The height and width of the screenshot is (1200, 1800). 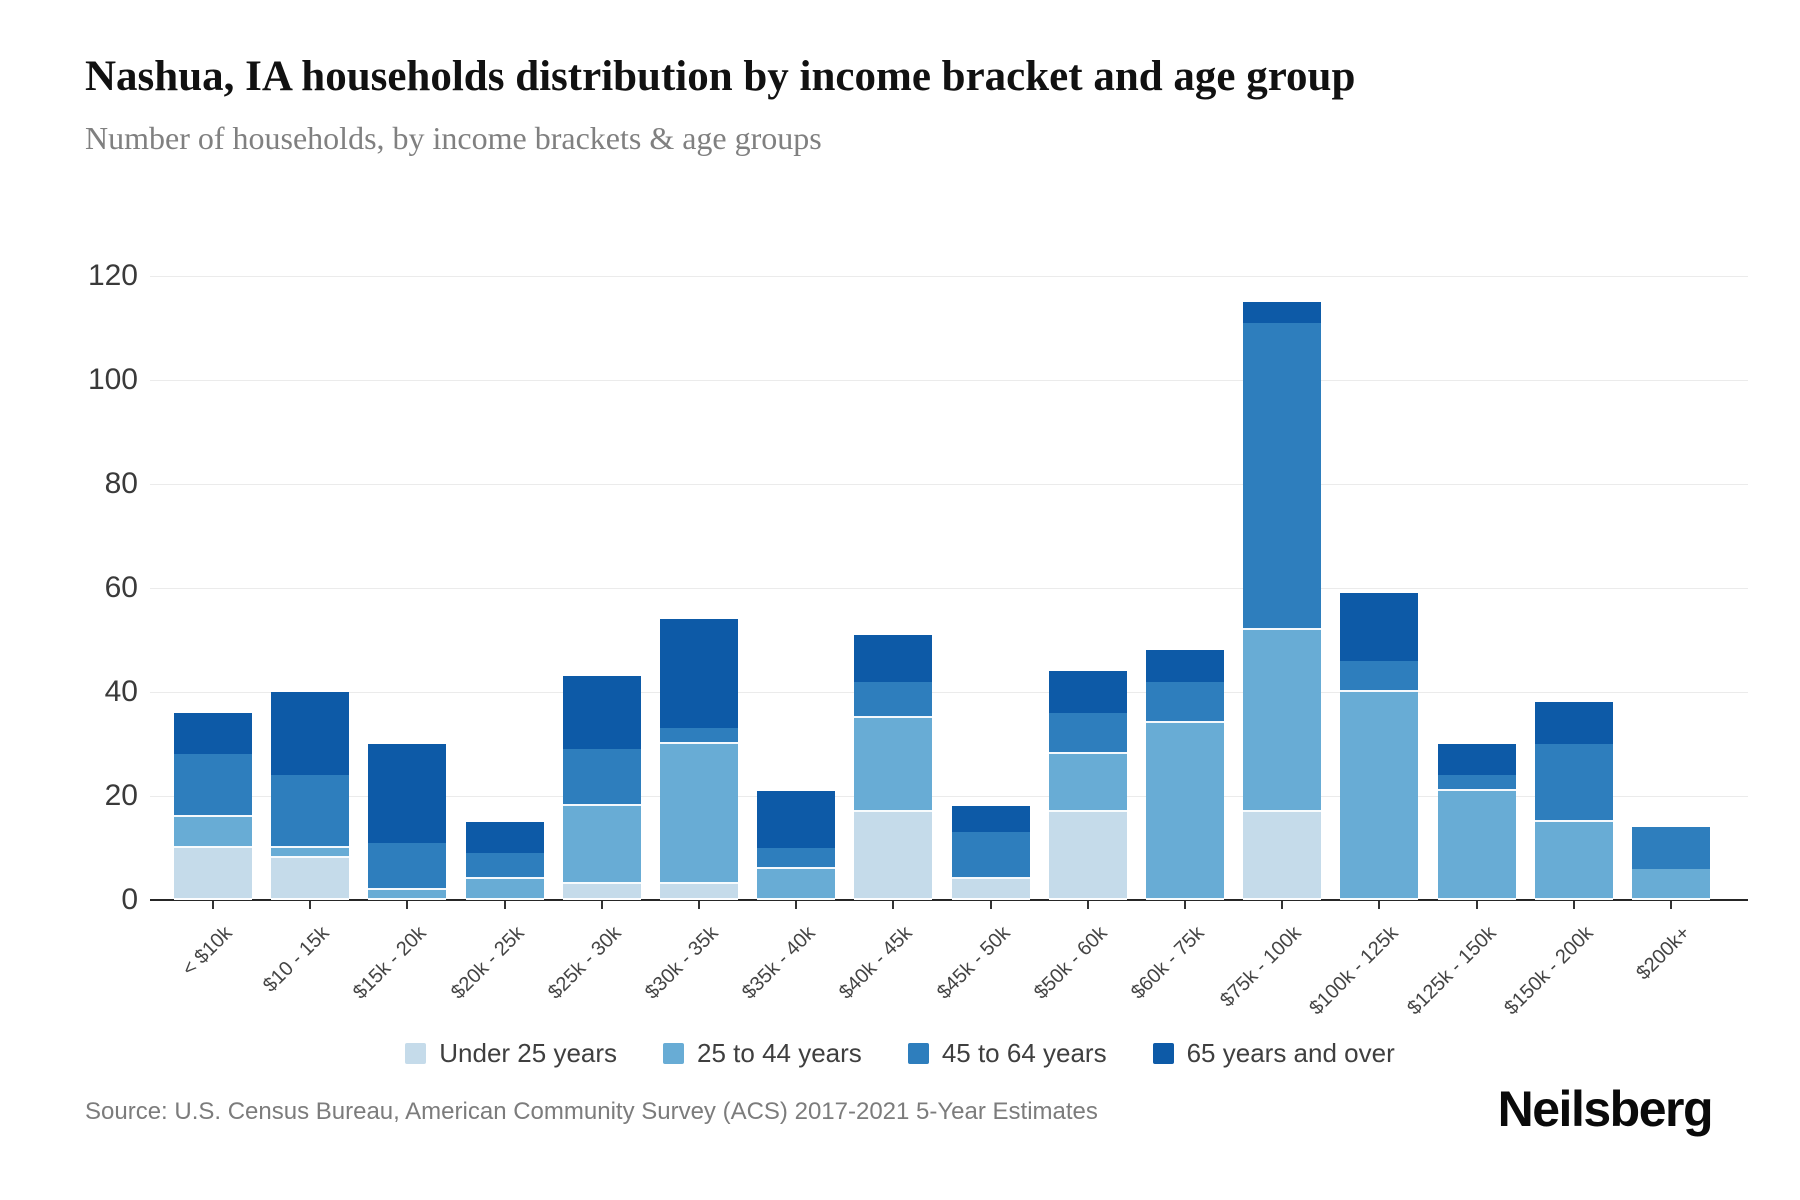 I want to click on x-tick-label: $50k - 60k, so click(x=1070, y=963).